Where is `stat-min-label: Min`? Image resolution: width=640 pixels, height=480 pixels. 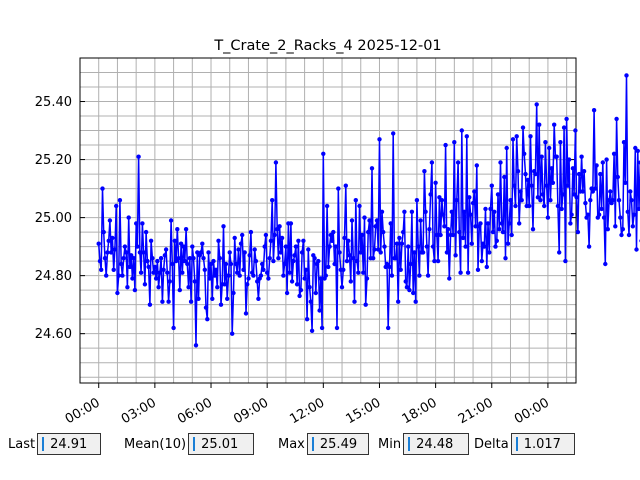
stat-min-label: Min is located at coordinates (390, 444).